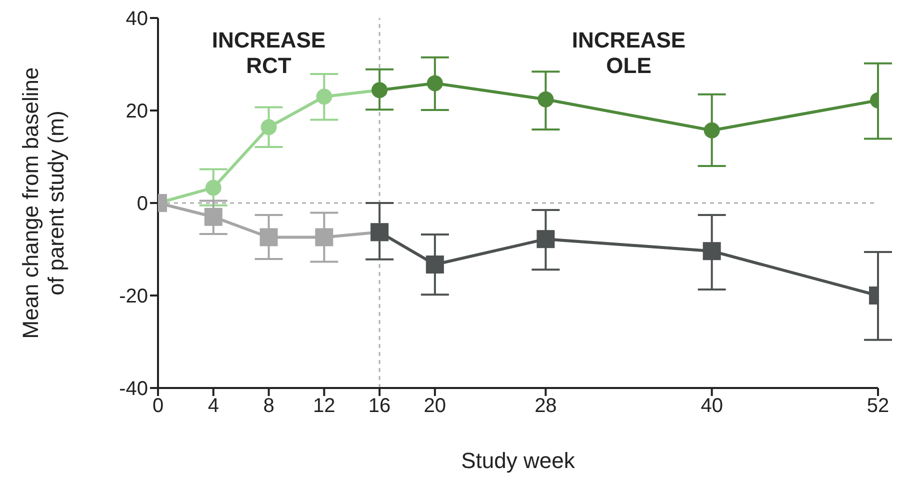 This screenshot has height=497, width=918. Describe the element at coordinates (711, 406) in the screenshot. I see `x-tick-label: 40` at that location.